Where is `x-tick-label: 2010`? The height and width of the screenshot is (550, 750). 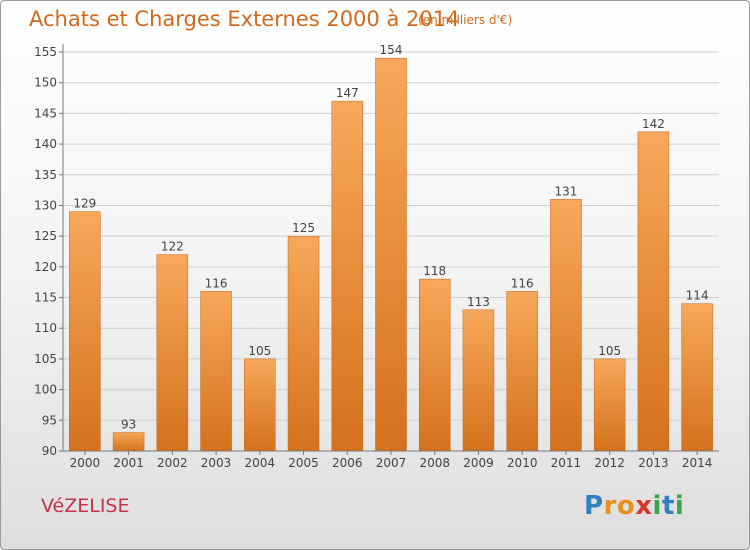
x-tick-label: 2010 is located at coordinates (522, 463).